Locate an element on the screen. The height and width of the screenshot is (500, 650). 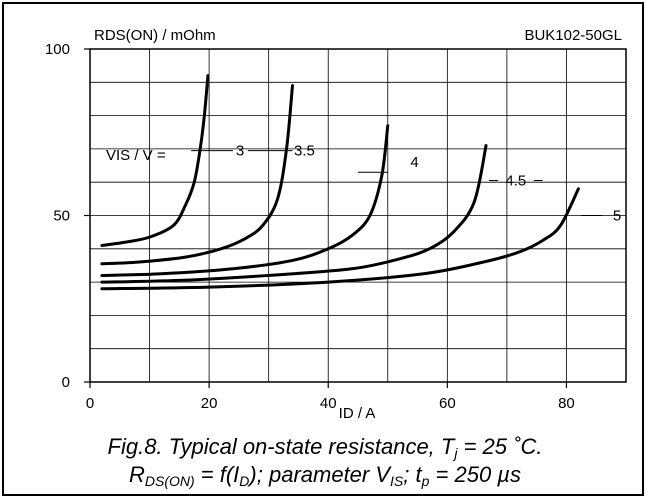
x-tick-label: 20 is located at coordinates (209, 403).